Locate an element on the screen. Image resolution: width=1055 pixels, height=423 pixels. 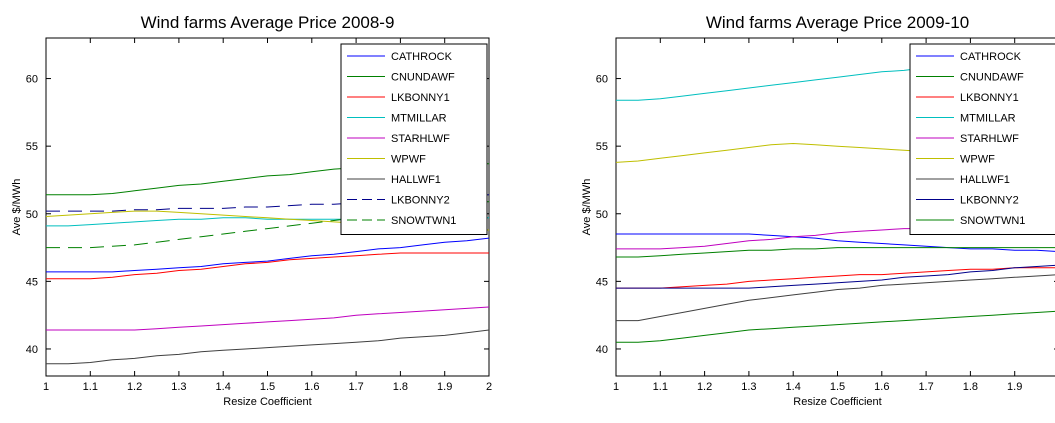
series-line-cnundawf is located at coordinates (835, 252).